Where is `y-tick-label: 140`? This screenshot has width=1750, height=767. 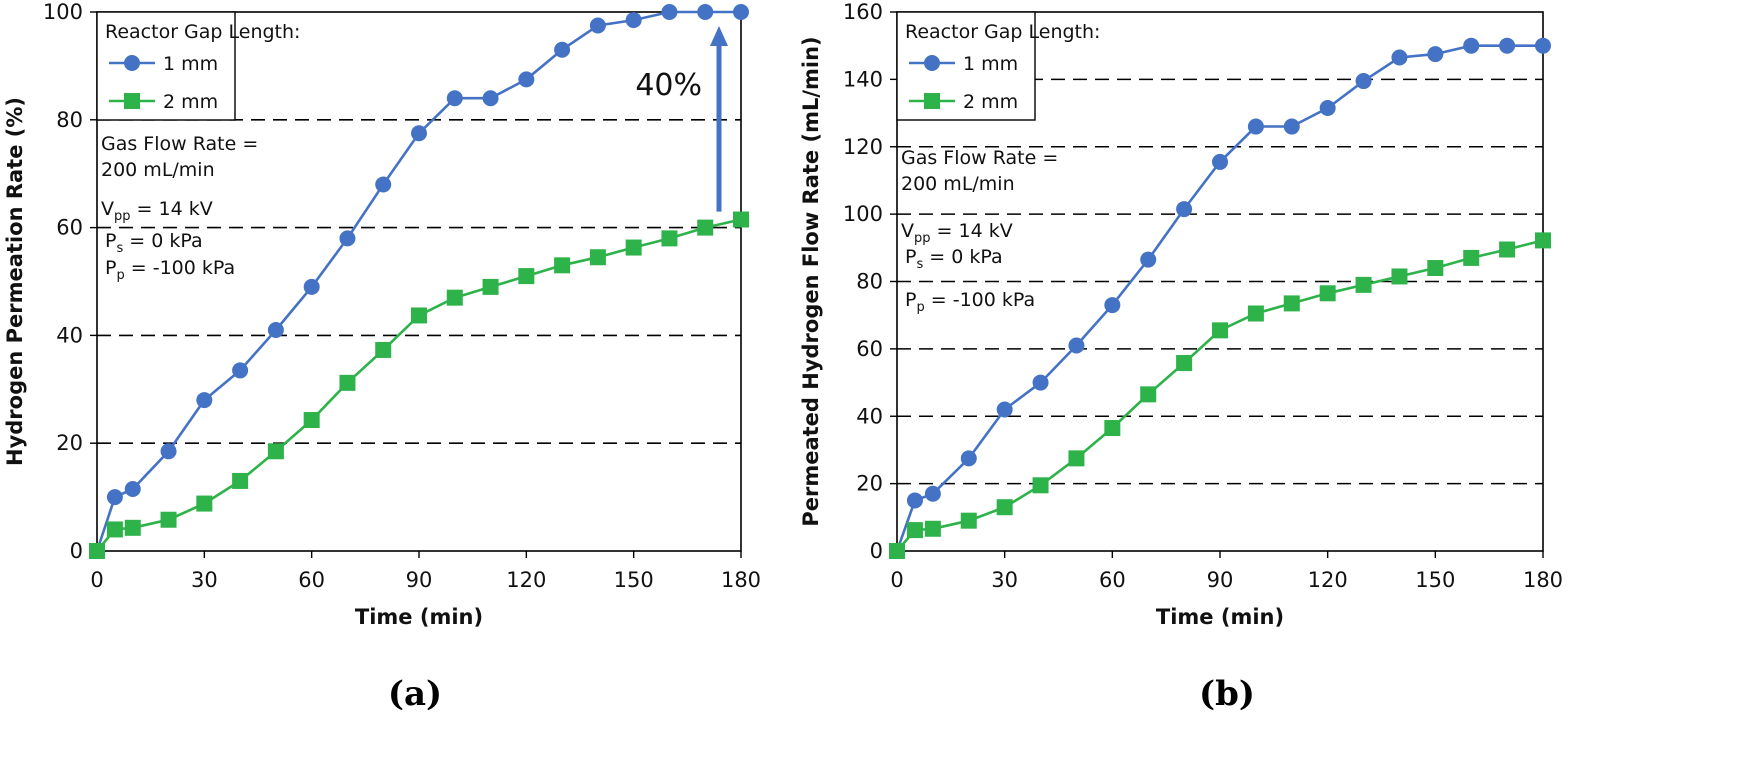
y-tick-label: 140 is located at coordinates (863, 79).